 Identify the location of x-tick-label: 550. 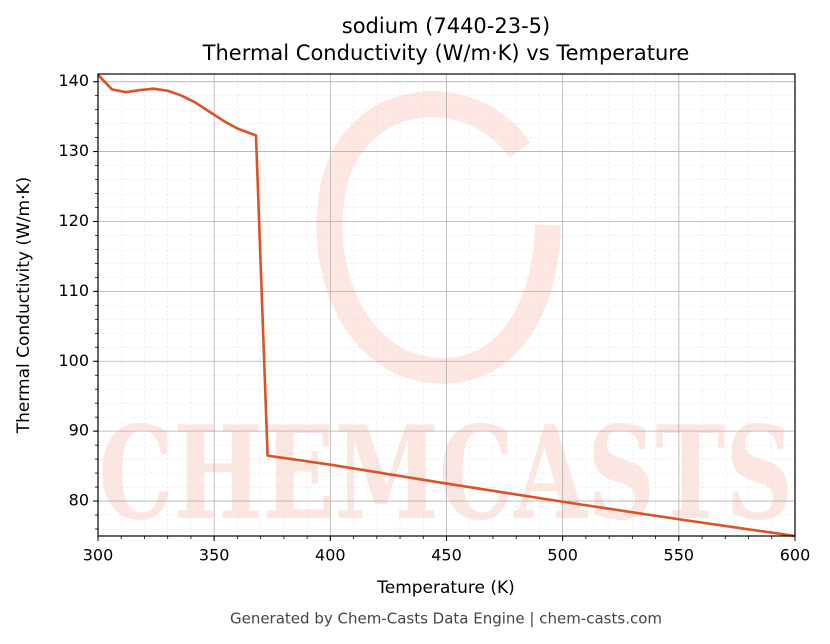
(679, 555).